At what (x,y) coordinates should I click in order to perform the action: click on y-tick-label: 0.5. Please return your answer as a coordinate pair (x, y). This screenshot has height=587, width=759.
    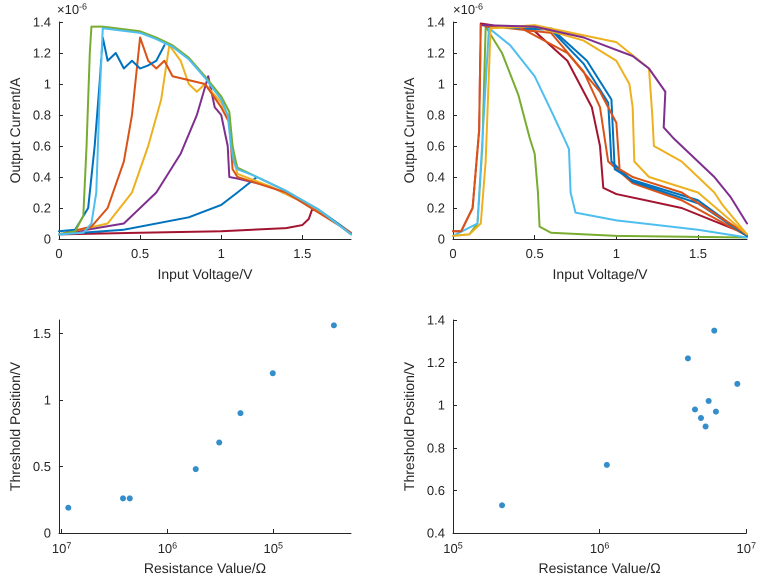
    Looking at the image, I should click on (41, 466).